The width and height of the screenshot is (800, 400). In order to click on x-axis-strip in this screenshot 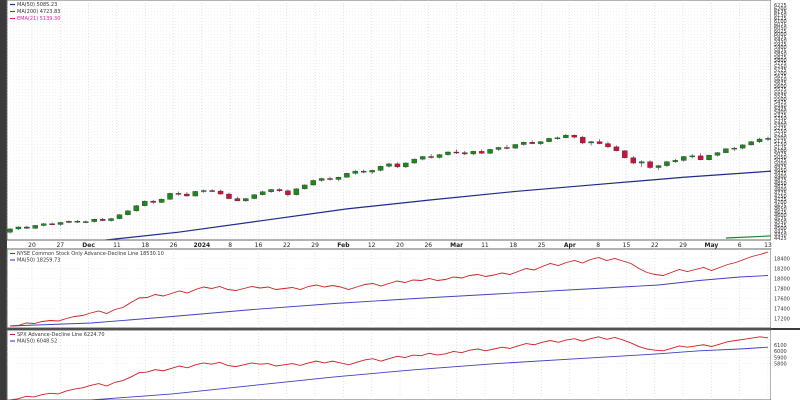, I will do `click(403, 244)`.